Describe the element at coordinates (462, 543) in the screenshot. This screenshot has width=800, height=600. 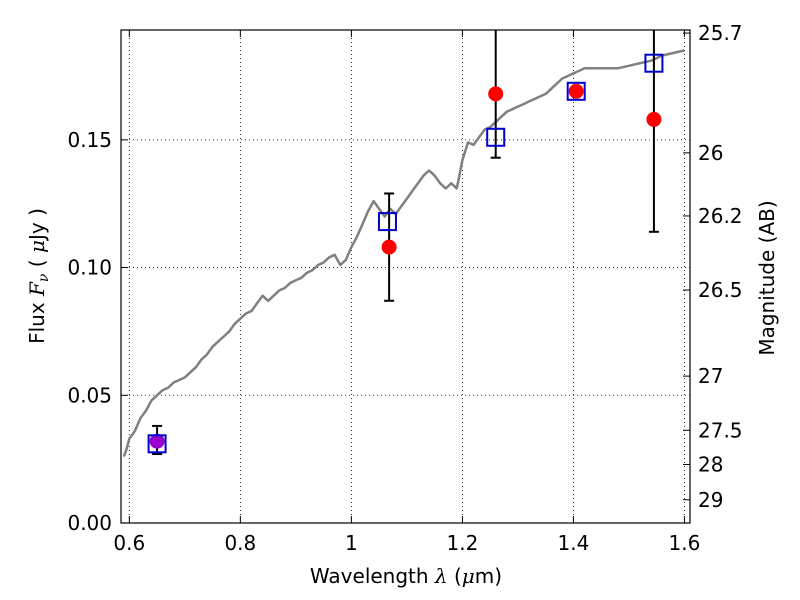
I see `x-tick-label: 1.2` at that location.